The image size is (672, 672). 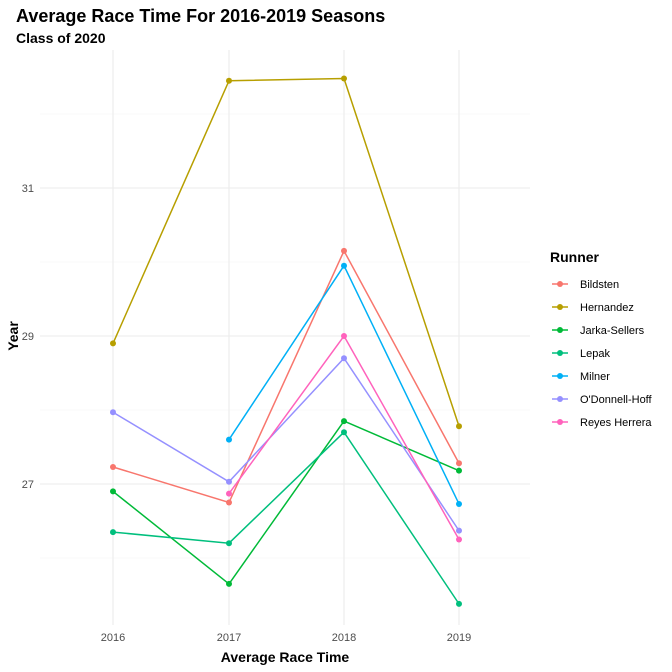 I want to click on legend-label: Reyes Herrera, so click(x=616, y=423).